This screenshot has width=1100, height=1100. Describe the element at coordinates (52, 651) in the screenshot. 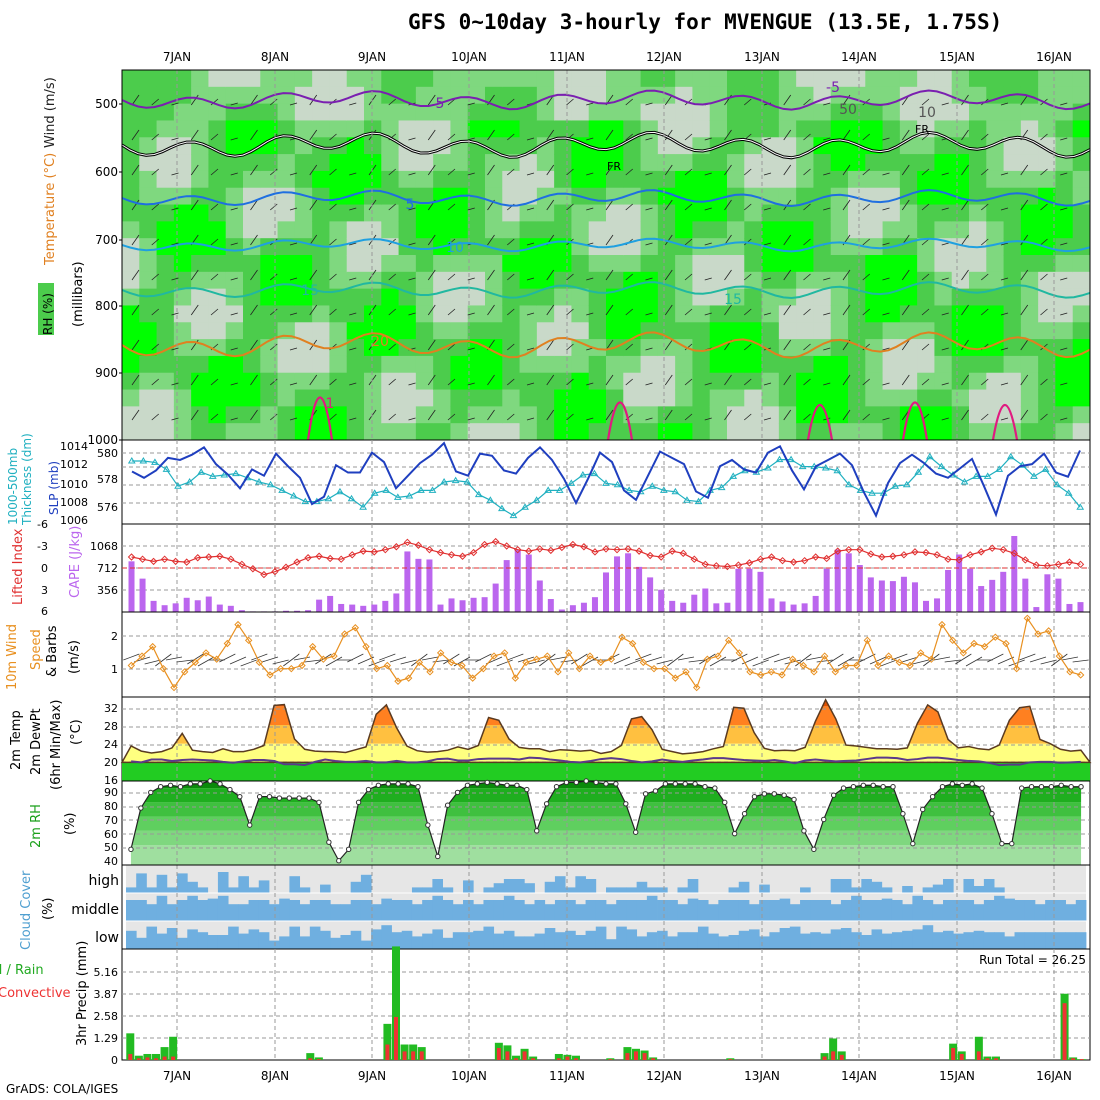

I see `wind10-axis-label-3: & Barbs` at that location.